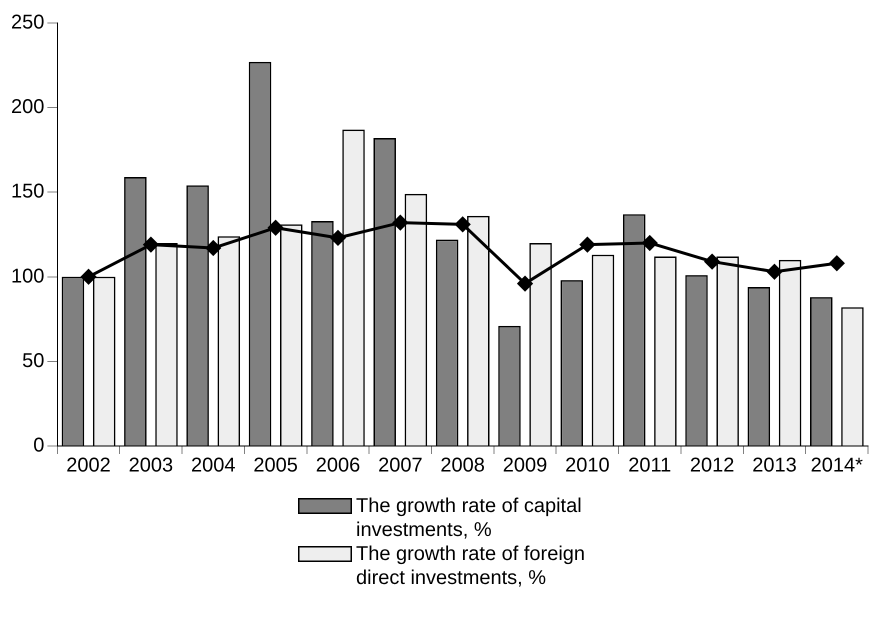  What do you see at coordinates (650, 465) in the screenshot?
I see `x-tick-label: 2011` at bounding box center [650, 465].